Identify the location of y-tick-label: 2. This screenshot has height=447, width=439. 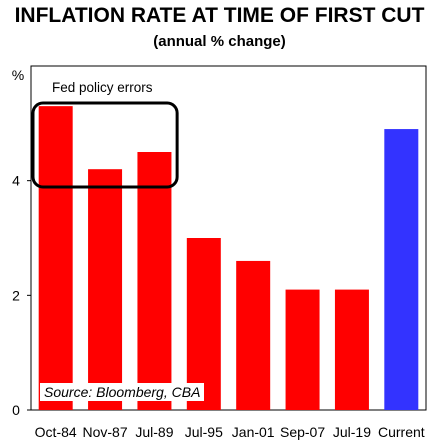
(16, 295).